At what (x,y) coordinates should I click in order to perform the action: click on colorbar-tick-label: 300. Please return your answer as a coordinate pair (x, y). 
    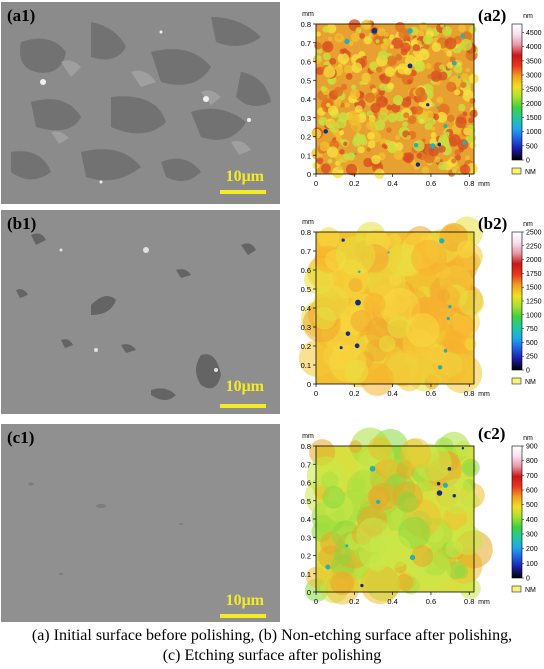
    Looking at the image, I should click on (532, 535).